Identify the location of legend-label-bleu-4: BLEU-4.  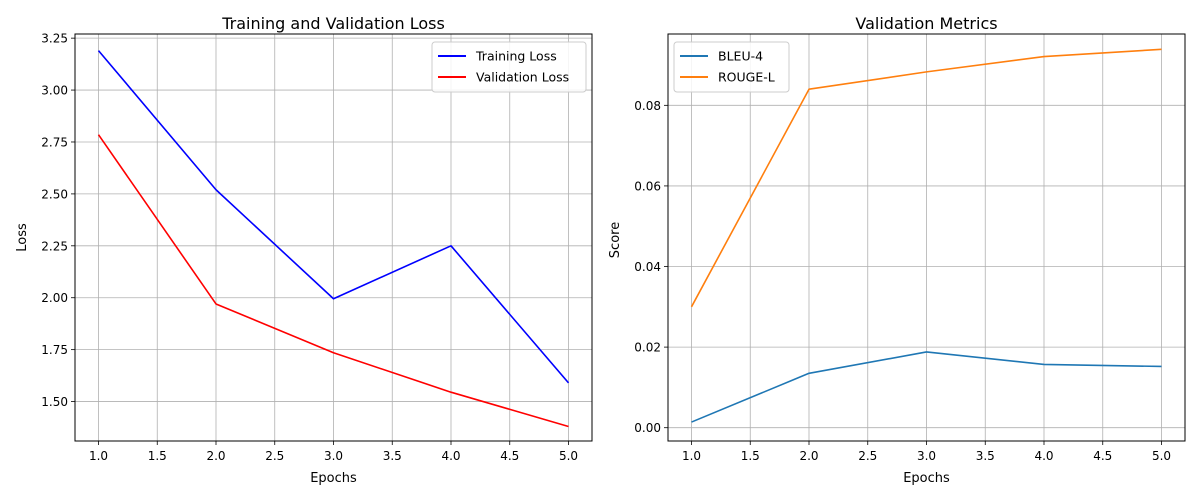
(740, 56).